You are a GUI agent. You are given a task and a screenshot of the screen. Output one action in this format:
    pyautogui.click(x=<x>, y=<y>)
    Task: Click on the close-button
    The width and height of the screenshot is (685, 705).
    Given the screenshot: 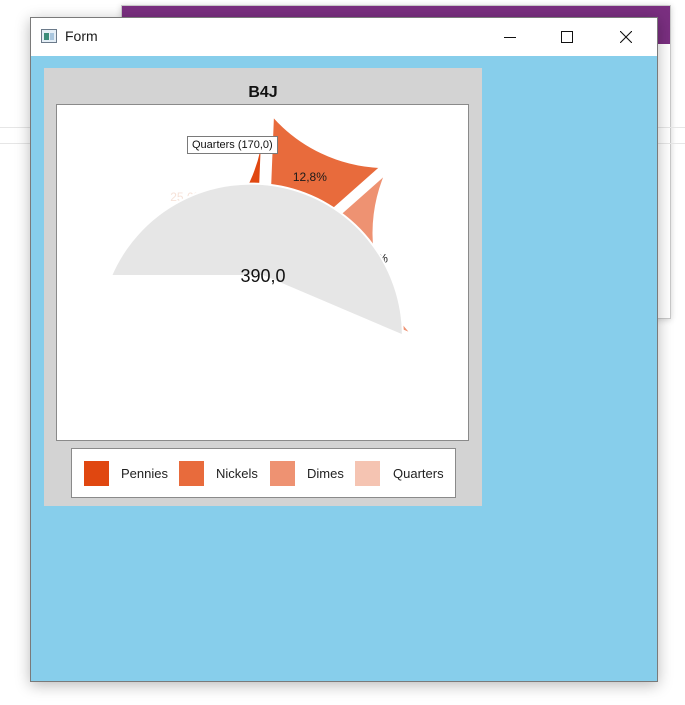 What is the action you would take?
    pyautogui.click(x=626, y=37)
    